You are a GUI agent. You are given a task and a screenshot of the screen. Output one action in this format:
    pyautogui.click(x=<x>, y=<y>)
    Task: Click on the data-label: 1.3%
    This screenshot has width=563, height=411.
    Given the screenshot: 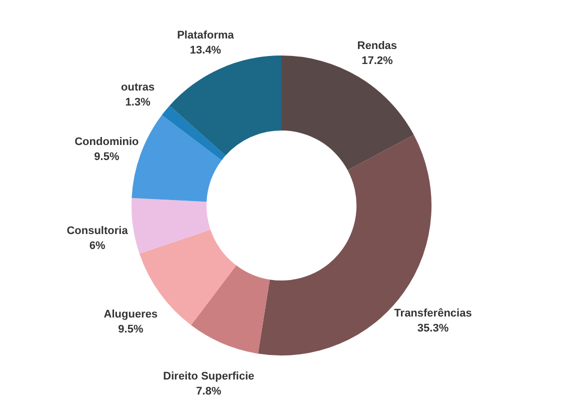 What is the action you would take?
    pyautogui.click(x=138, y=102)
    